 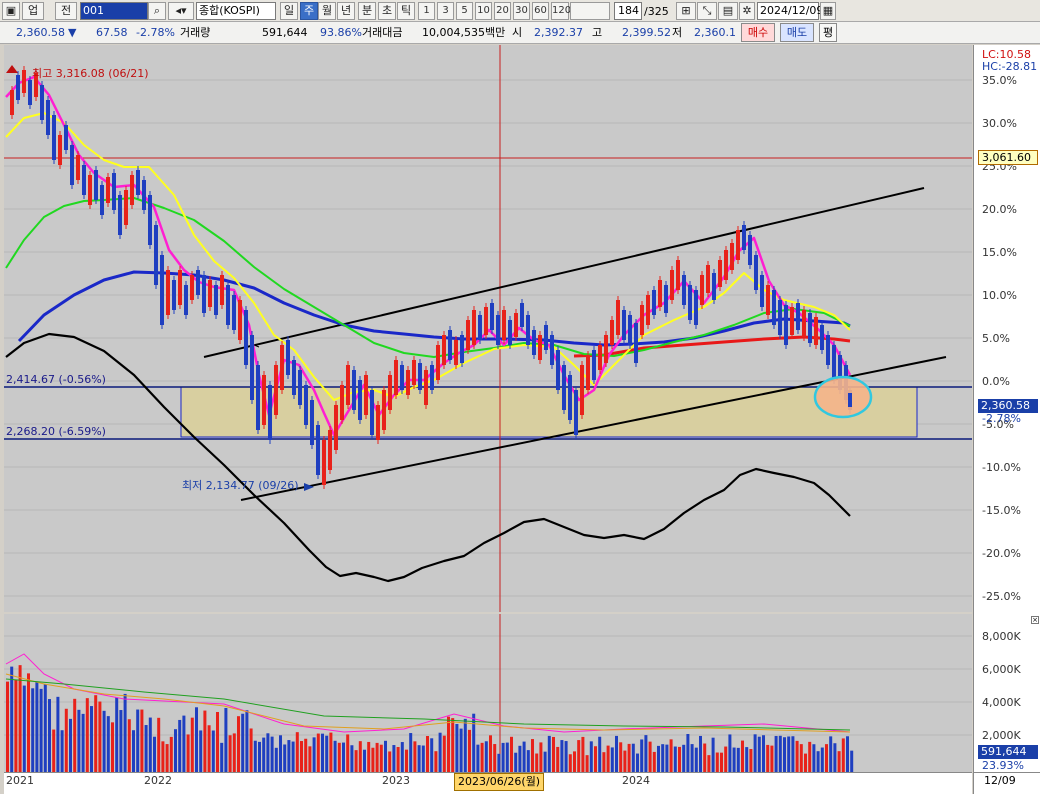 I want to click on interval-button-60: 60, so click(x=540, y=11).